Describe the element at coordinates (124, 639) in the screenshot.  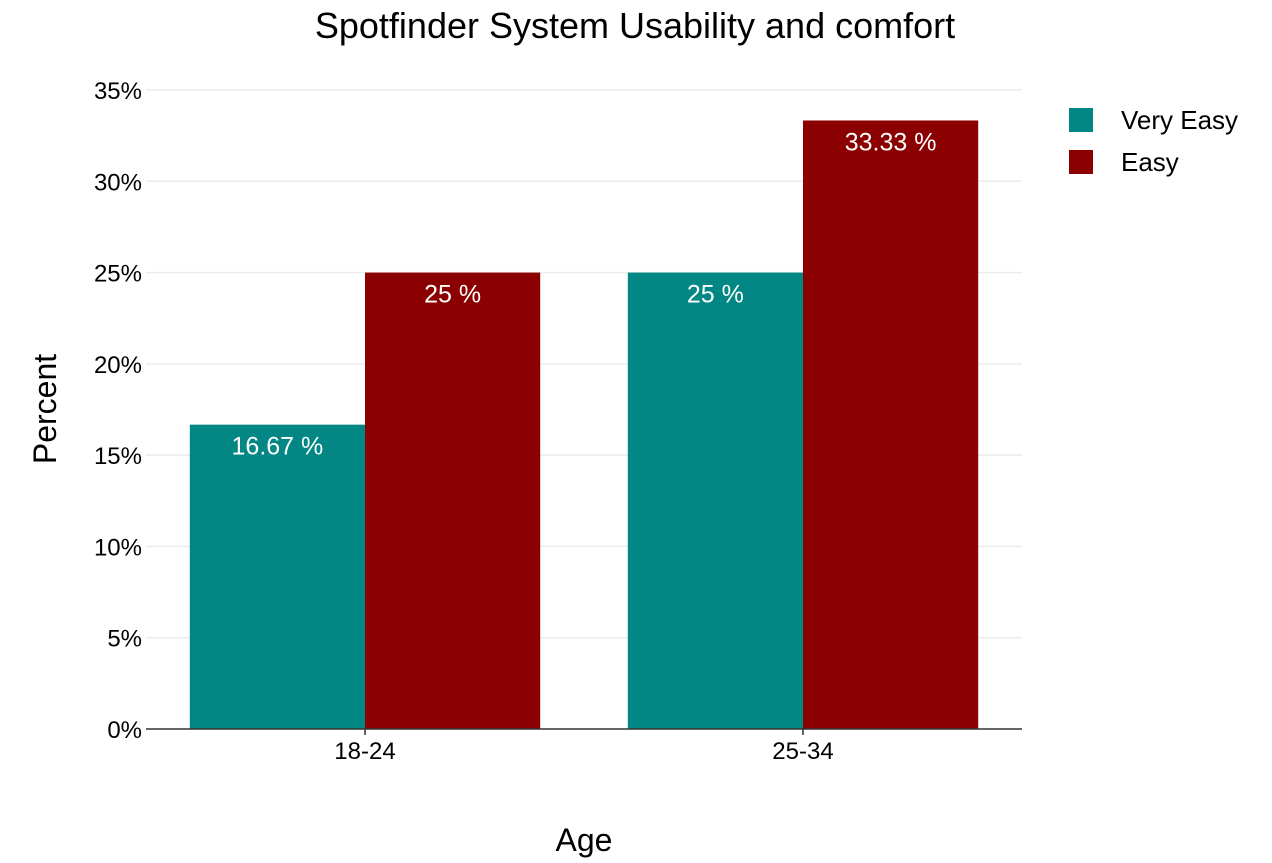
I see `y-tick-label: 5%` at that location.